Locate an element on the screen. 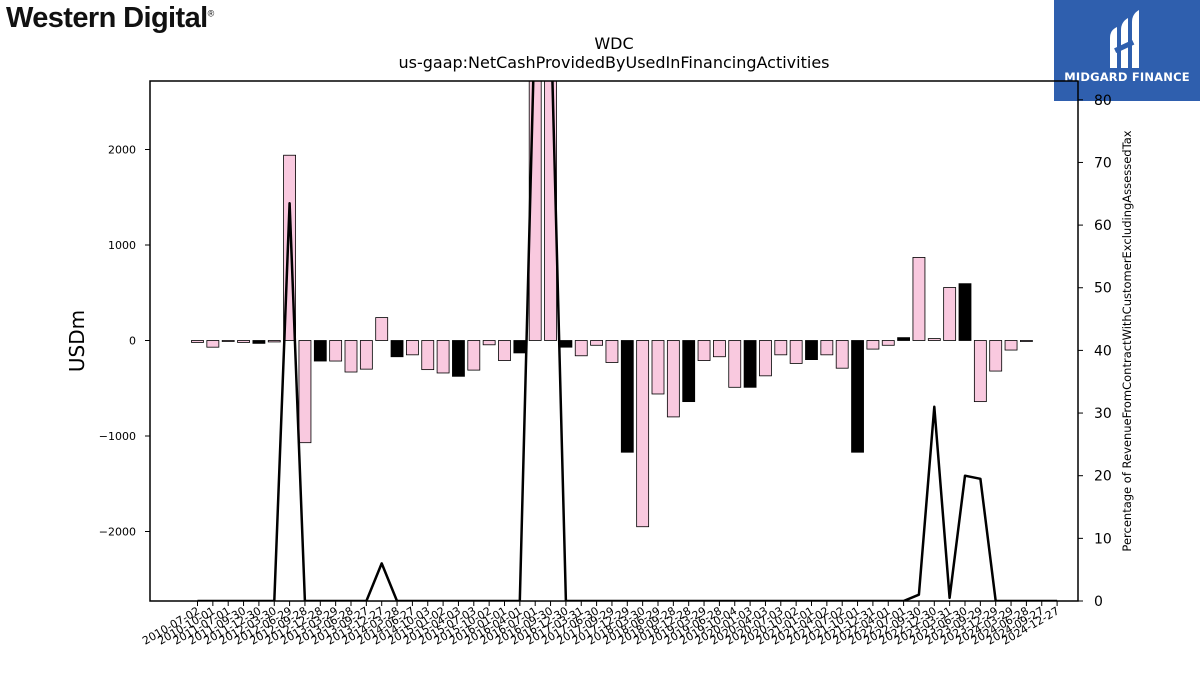 This screenshot has width=1200, height=675. y-right-tick-label: 30 is located at coordinates (1103, 414).